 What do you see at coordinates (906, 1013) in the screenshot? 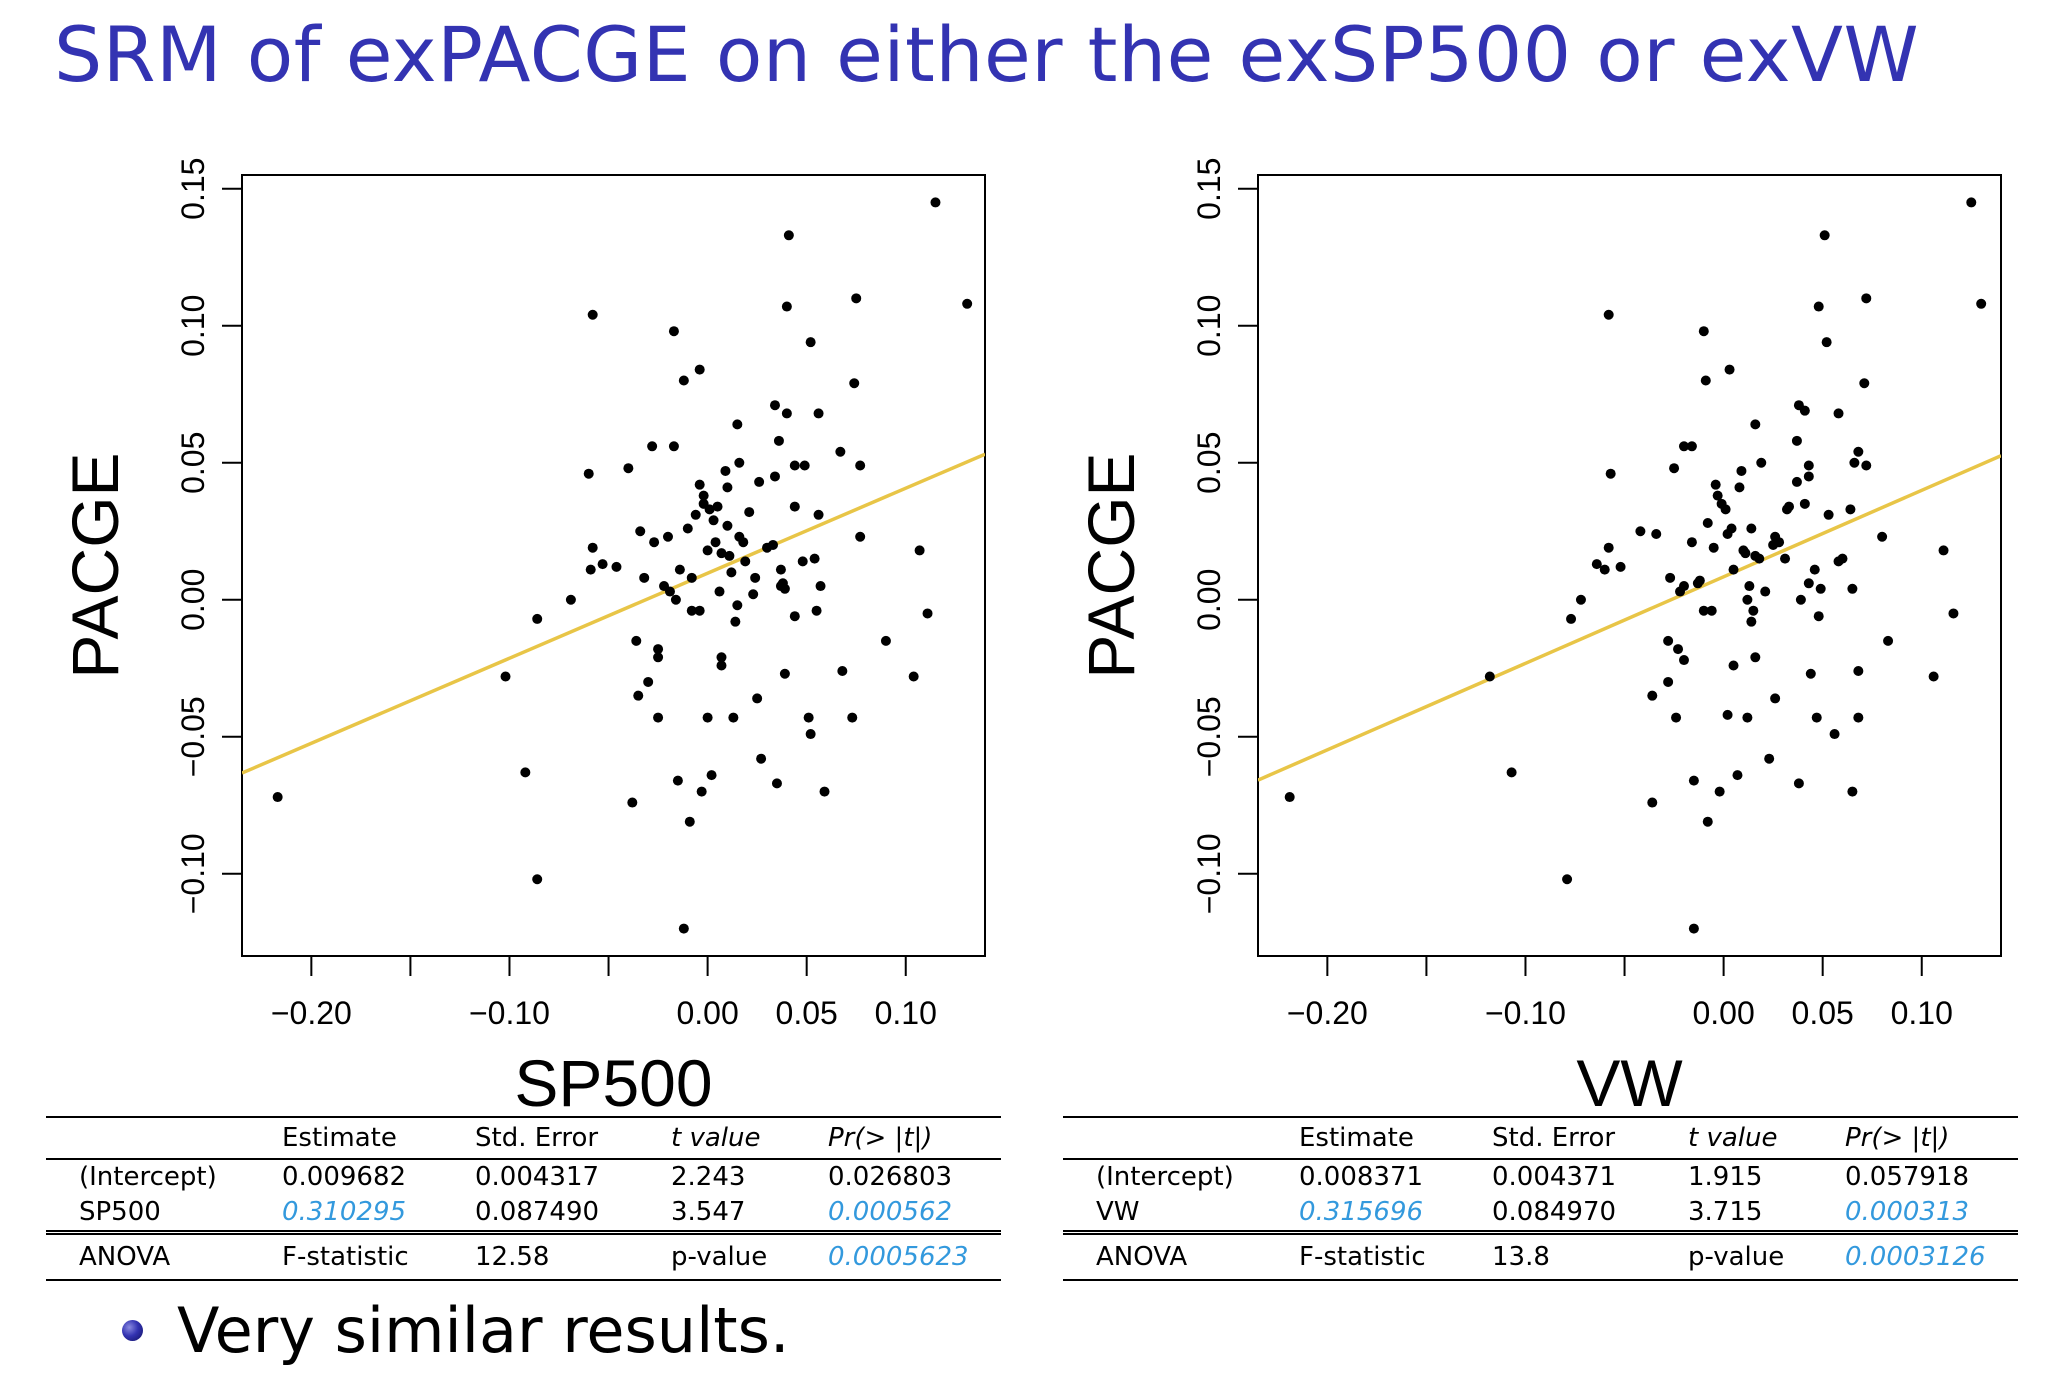
I see `x-tick-label: 0.10` at bounding box center [906, 1013].